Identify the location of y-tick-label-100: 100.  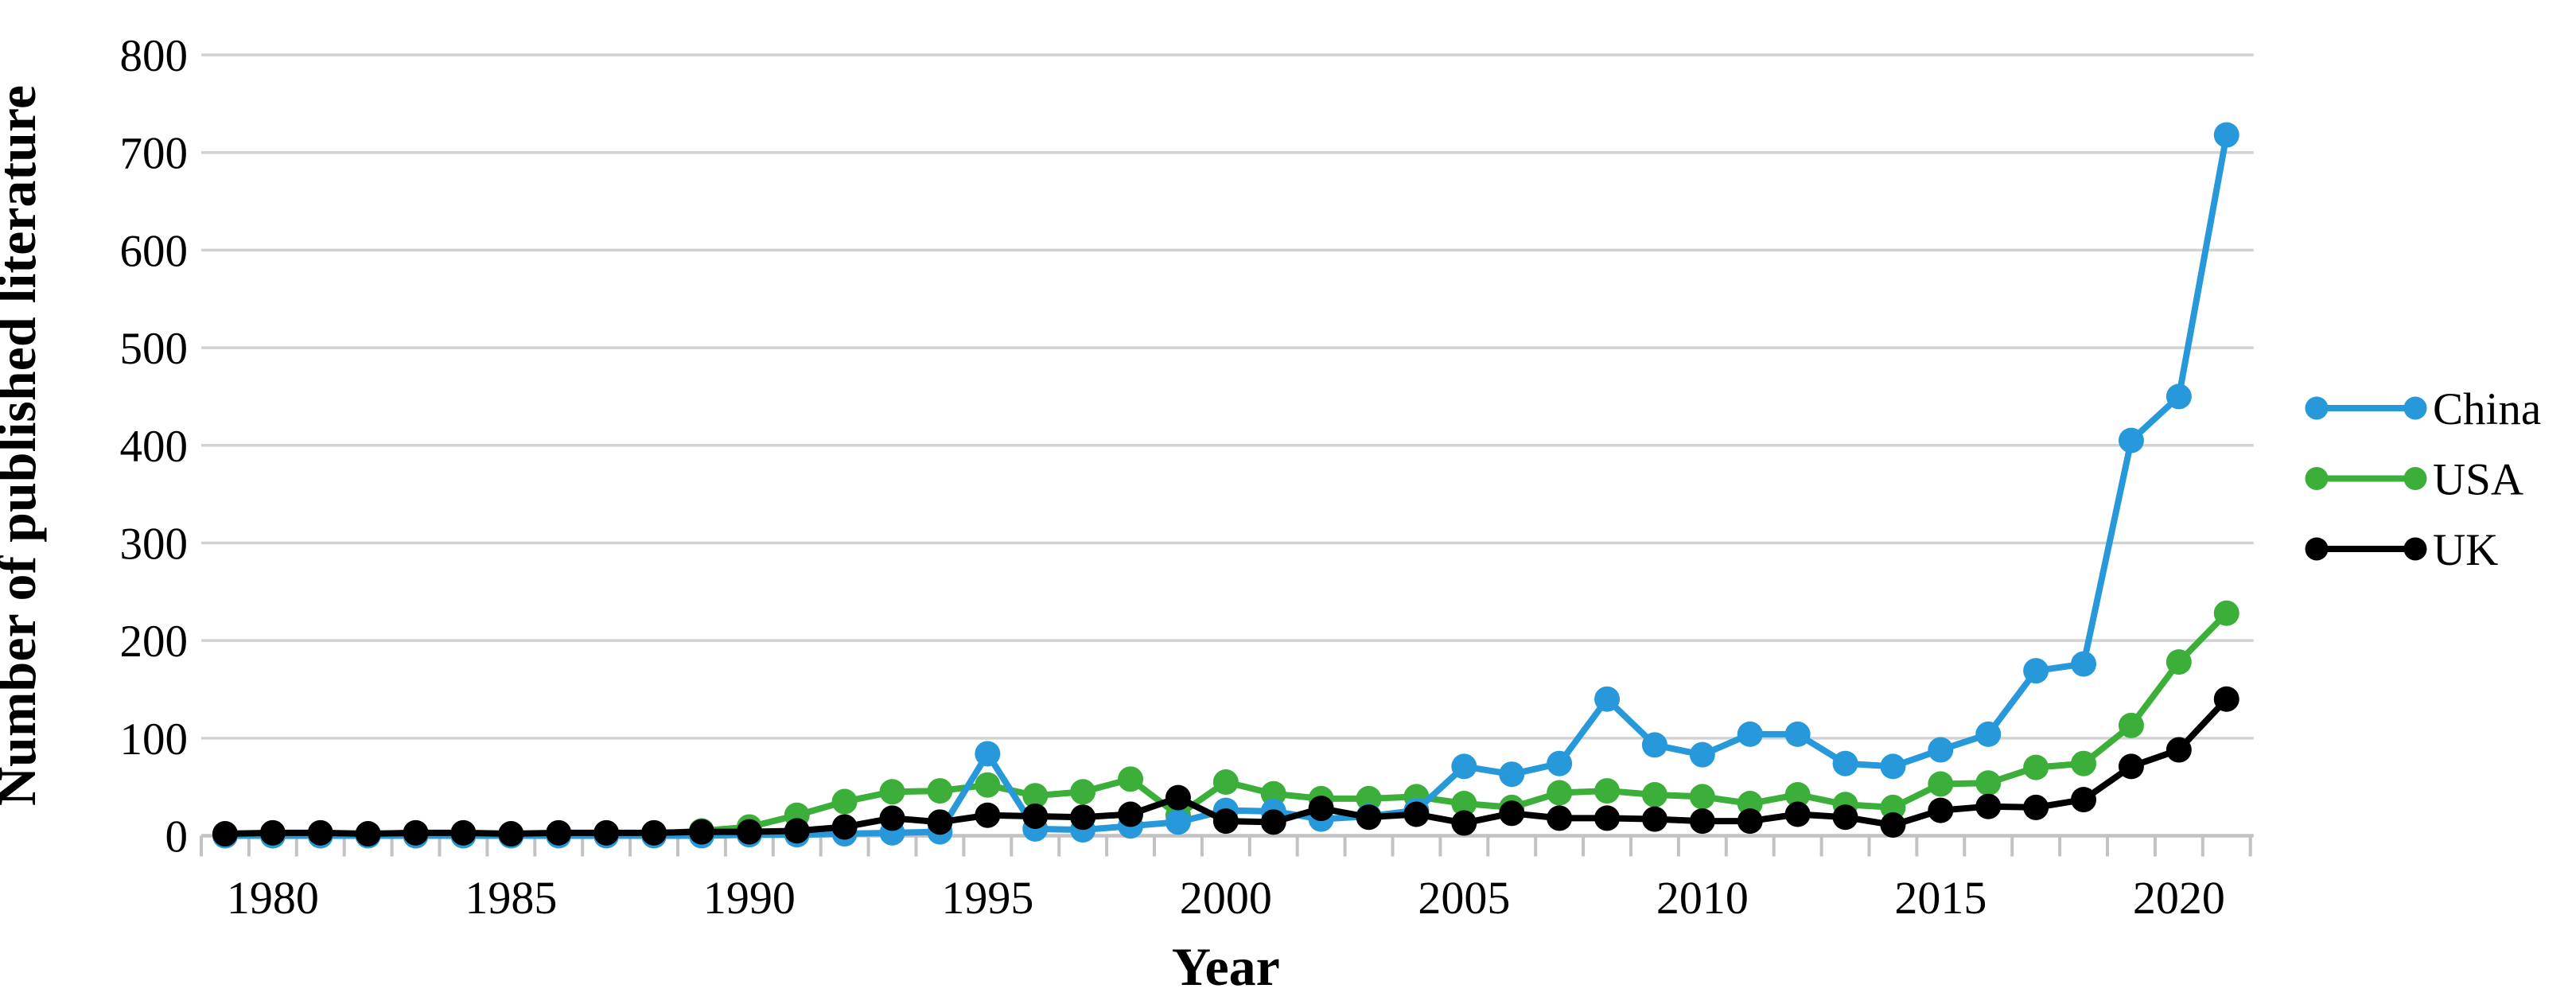
(155, 739).